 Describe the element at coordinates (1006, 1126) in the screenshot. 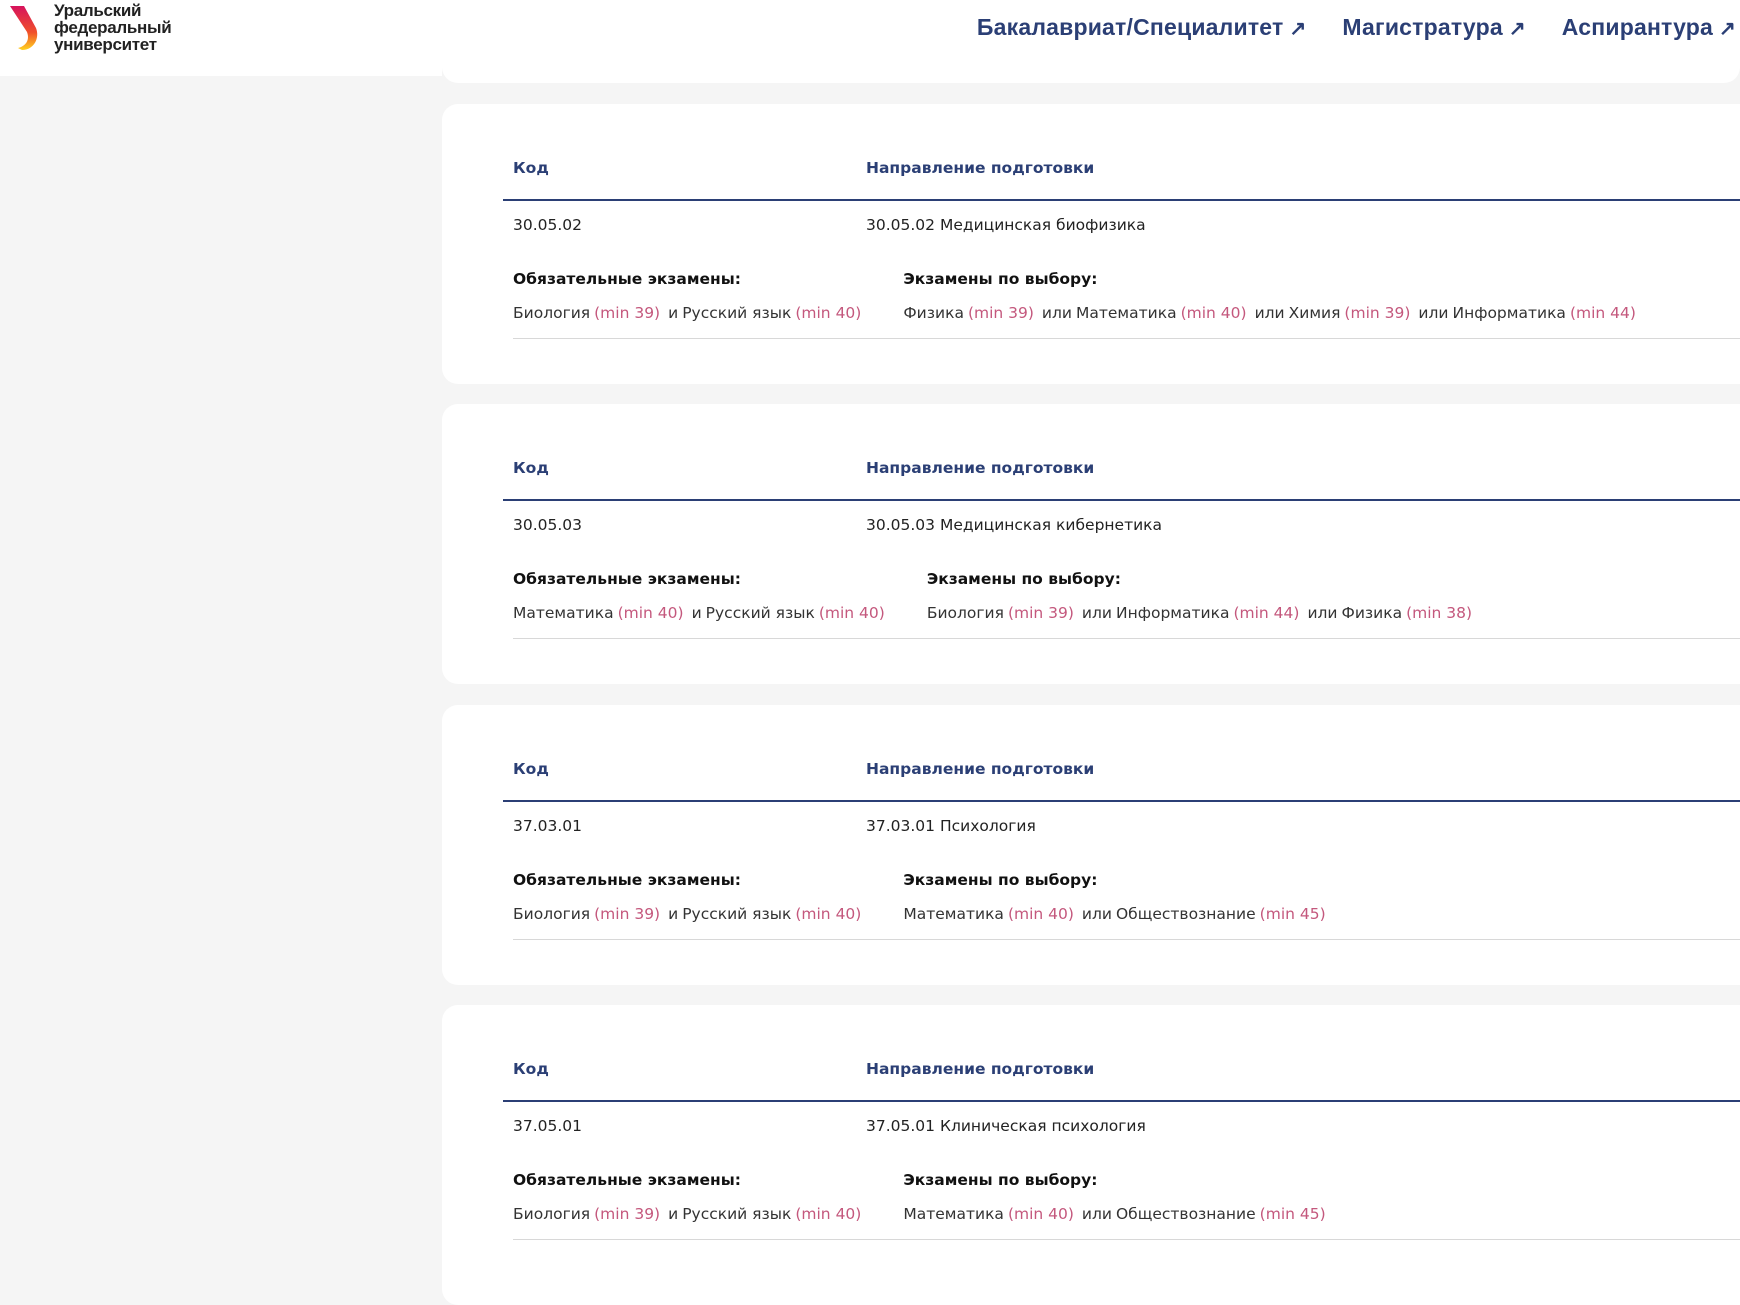

I see `program-direction: 37.05.01 Клиническая психология` at that location.